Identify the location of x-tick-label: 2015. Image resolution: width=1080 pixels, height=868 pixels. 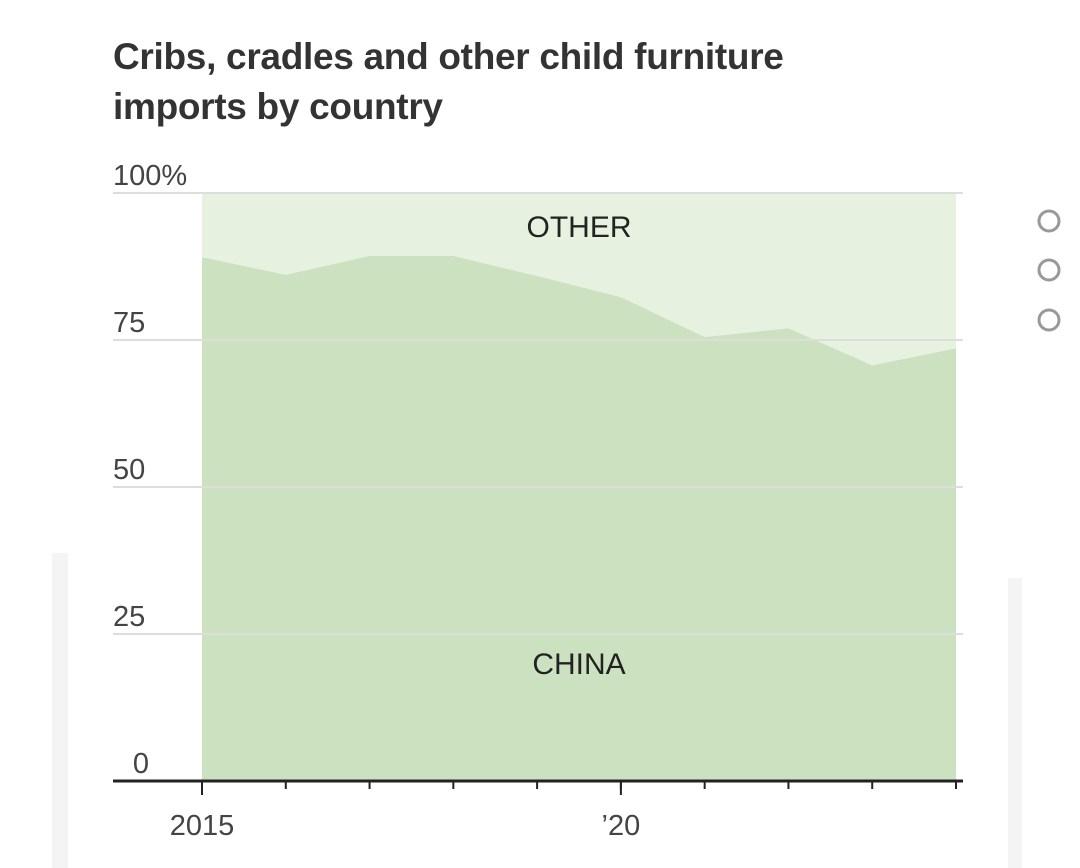
(202, 826).